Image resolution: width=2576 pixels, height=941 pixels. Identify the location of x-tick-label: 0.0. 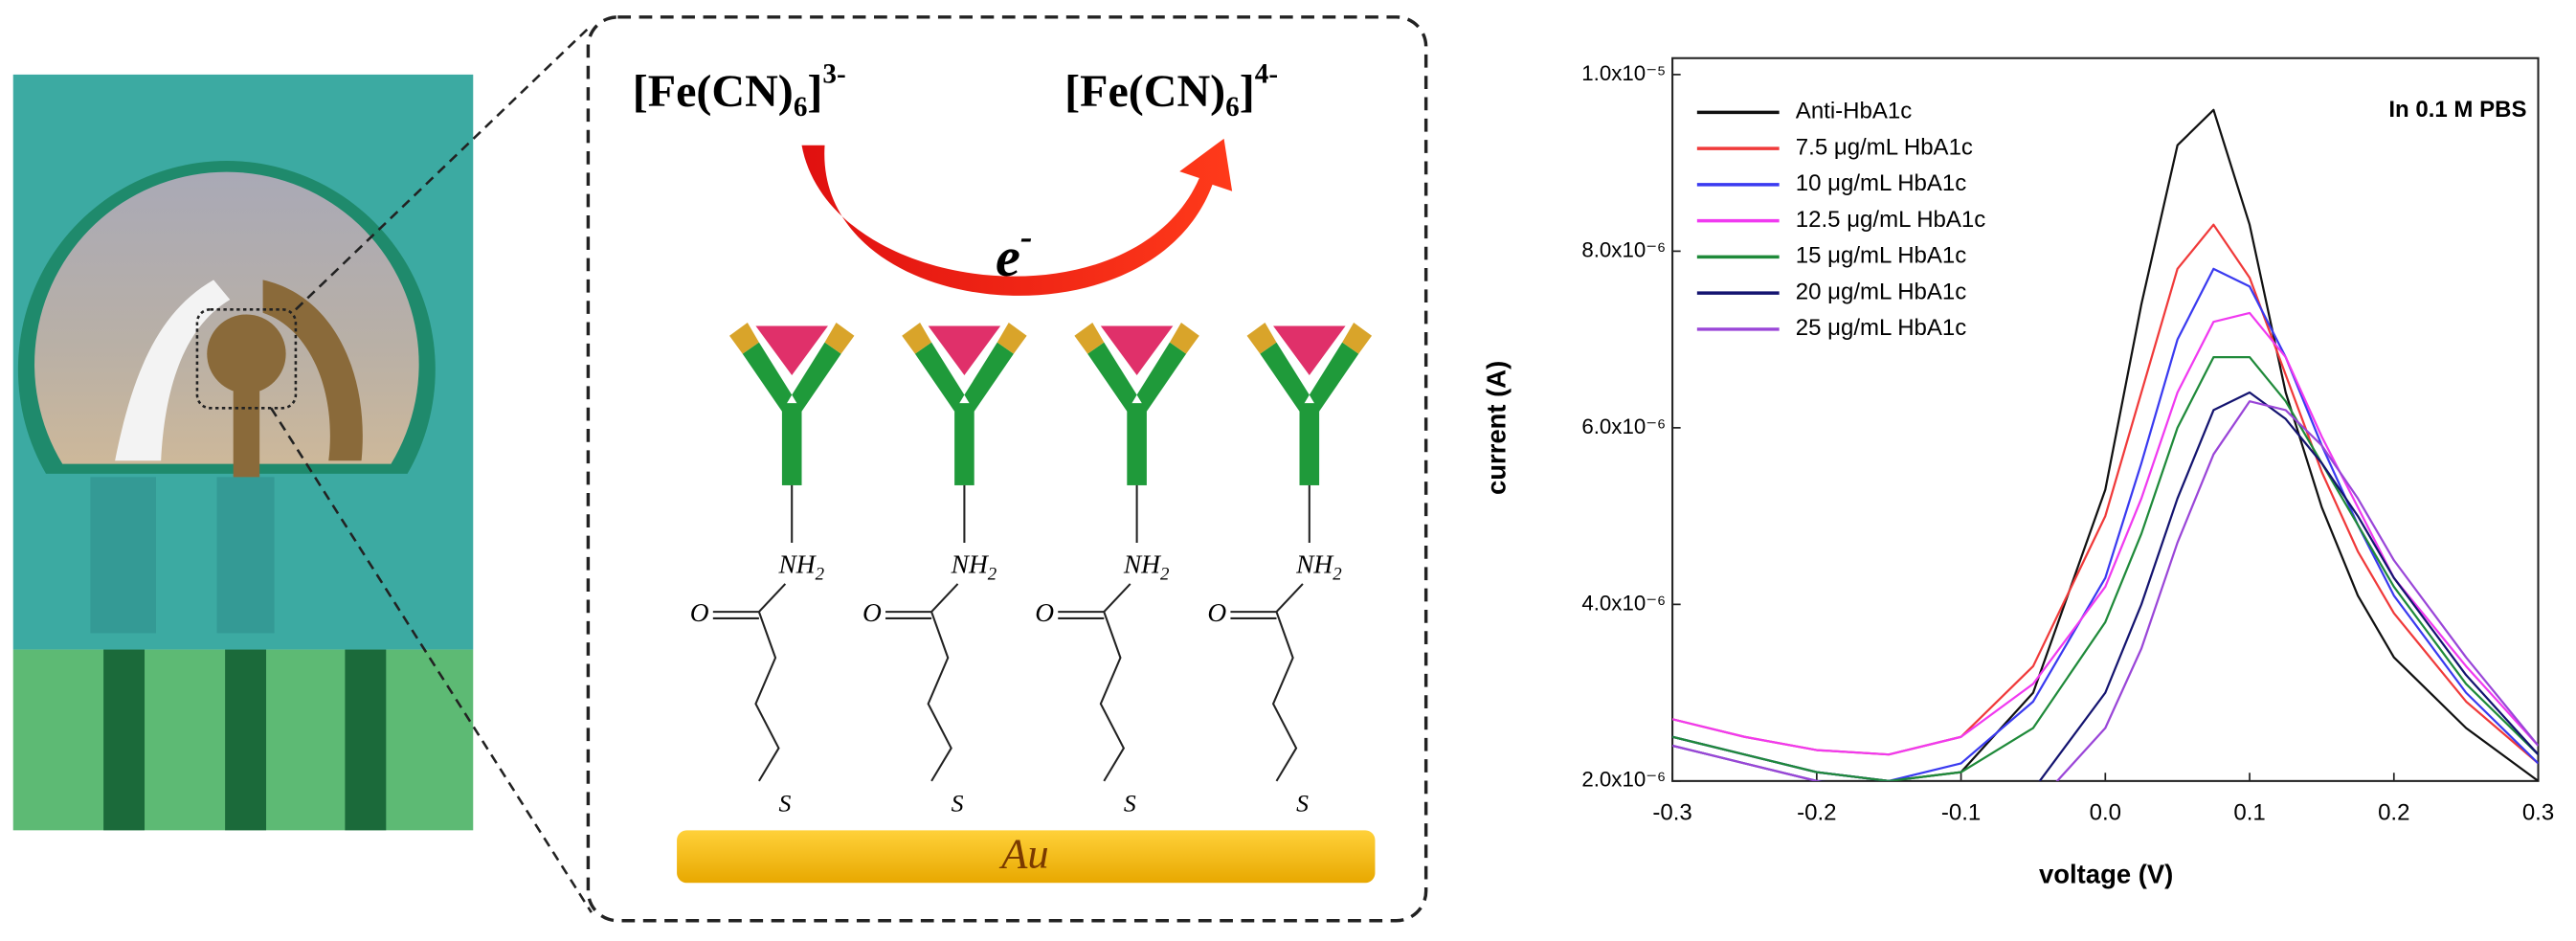
(2105, 813).